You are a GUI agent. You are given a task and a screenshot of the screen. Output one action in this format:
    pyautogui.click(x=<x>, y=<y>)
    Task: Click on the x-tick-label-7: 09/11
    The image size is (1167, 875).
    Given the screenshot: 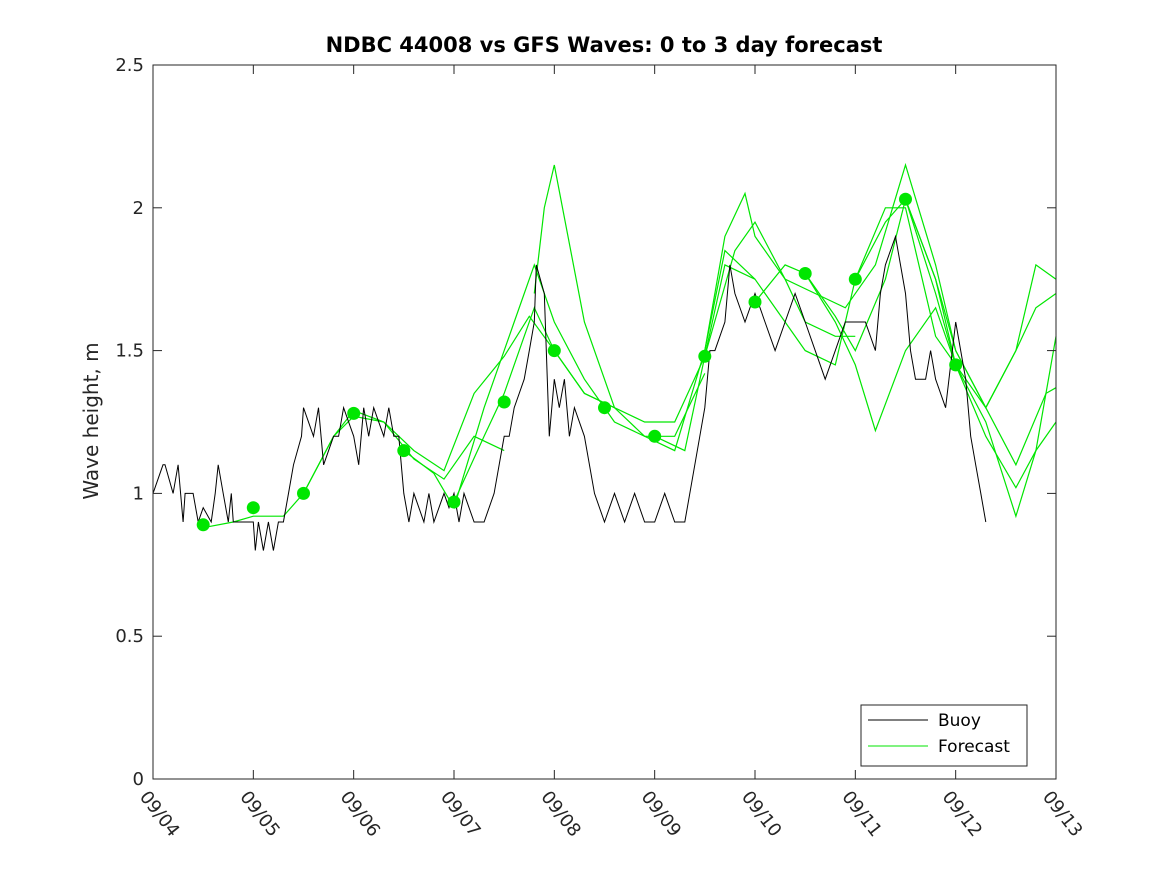 What is the action you would take?
    pyautogui.click(x=861, y=814)
    